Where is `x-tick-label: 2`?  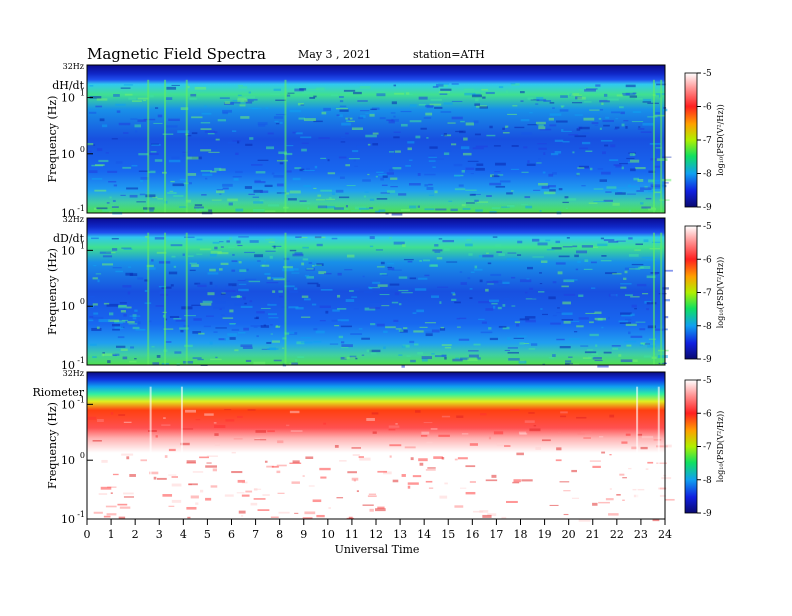
x-tick-label: 2 is located at coordinates (135, 534).